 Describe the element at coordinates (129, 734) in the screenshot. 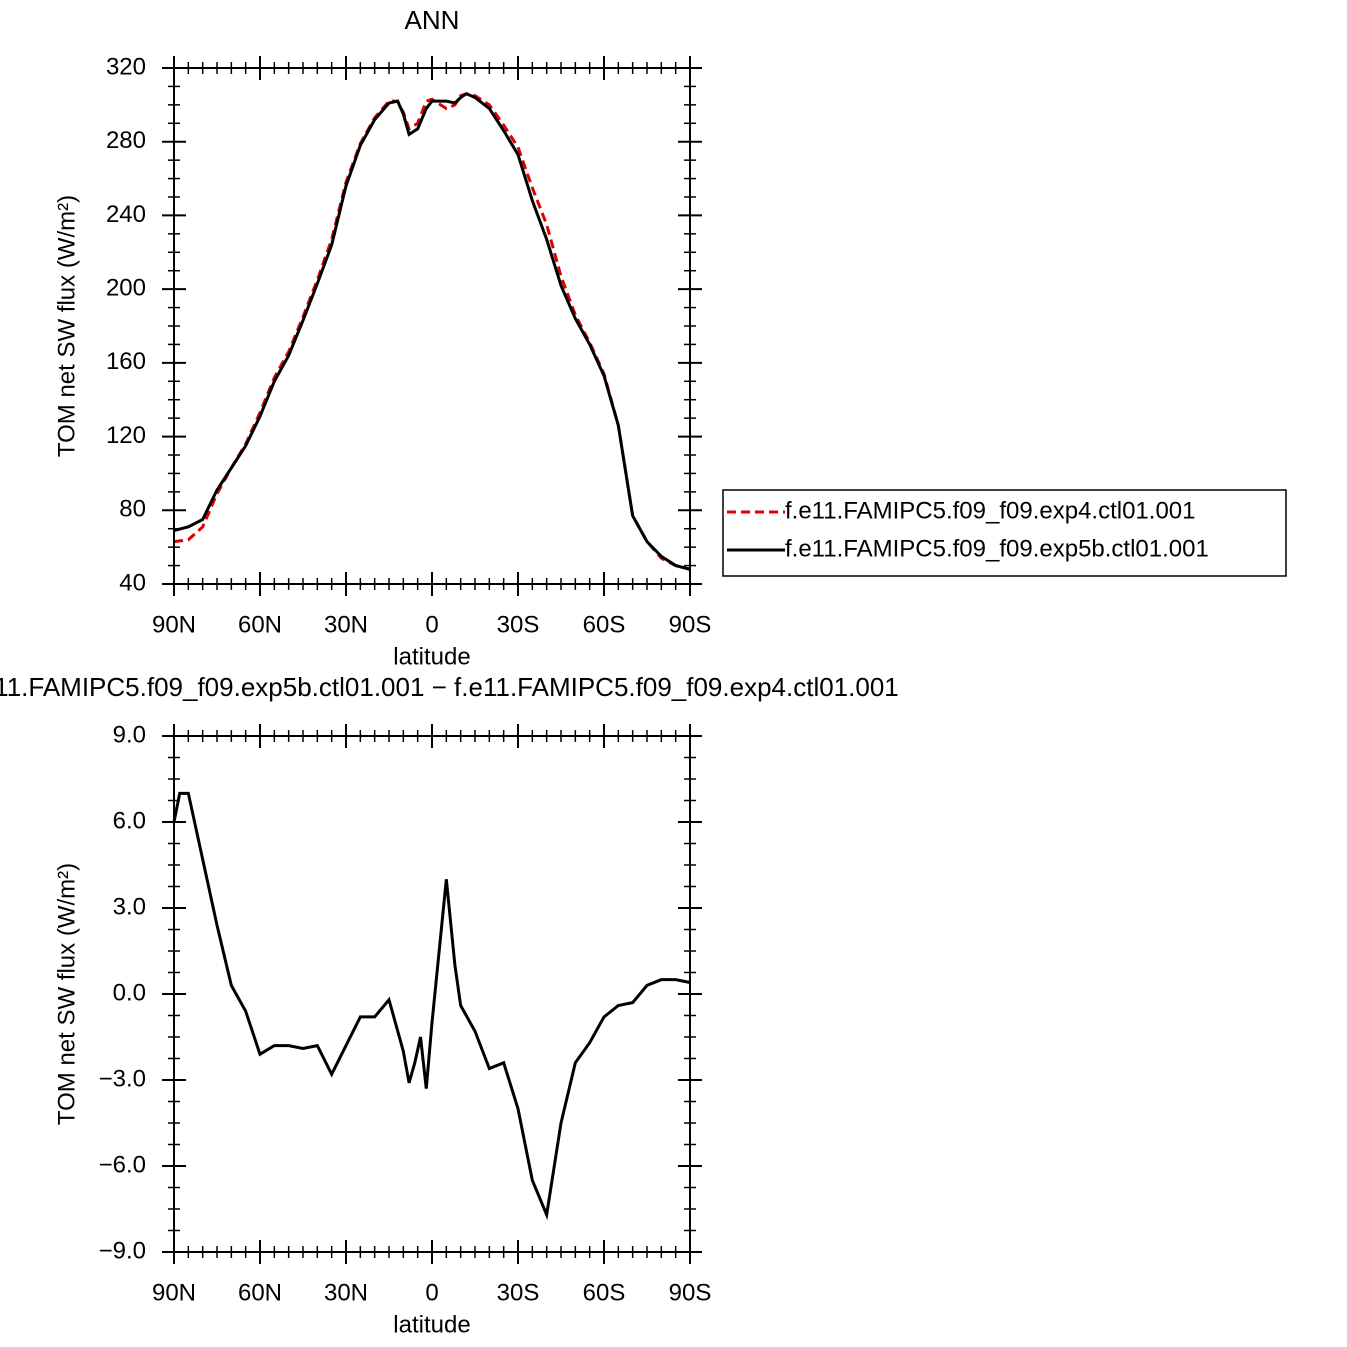

I see `y-tick-label: 9.0` at that location.